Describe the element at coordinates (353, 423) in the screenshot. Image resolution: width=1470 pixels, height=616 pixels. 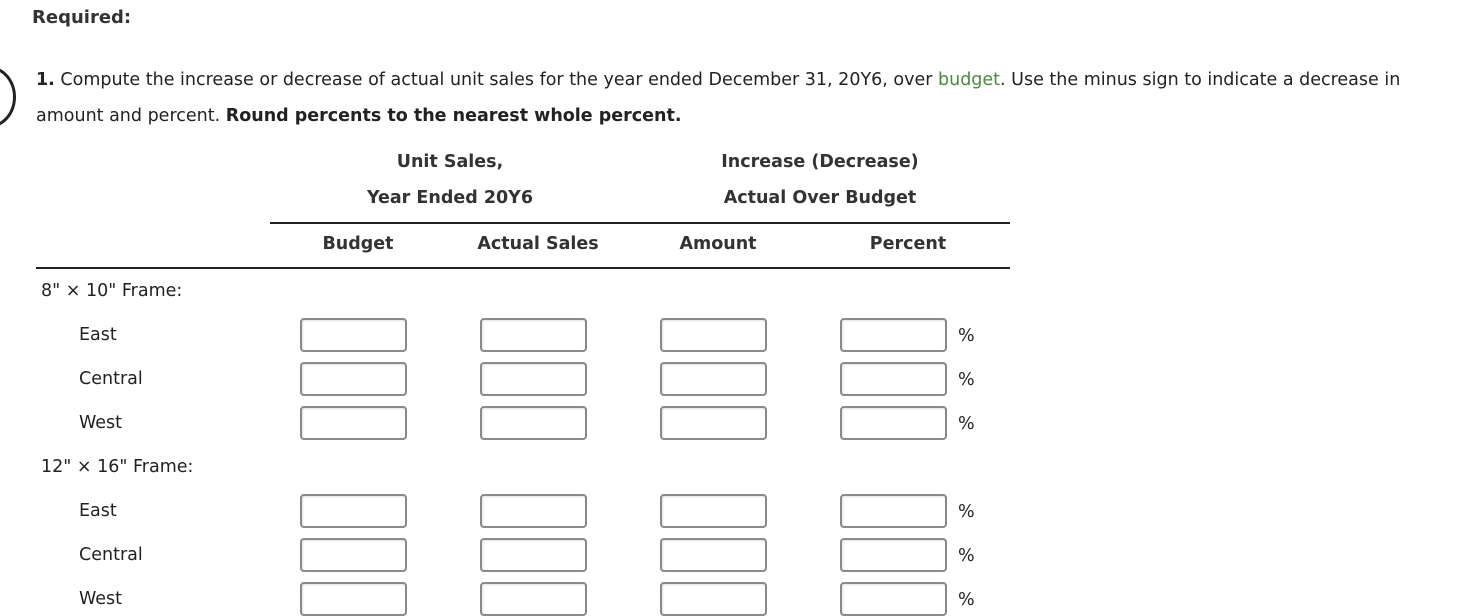
I see `input-8x10-west-budget` at that location.